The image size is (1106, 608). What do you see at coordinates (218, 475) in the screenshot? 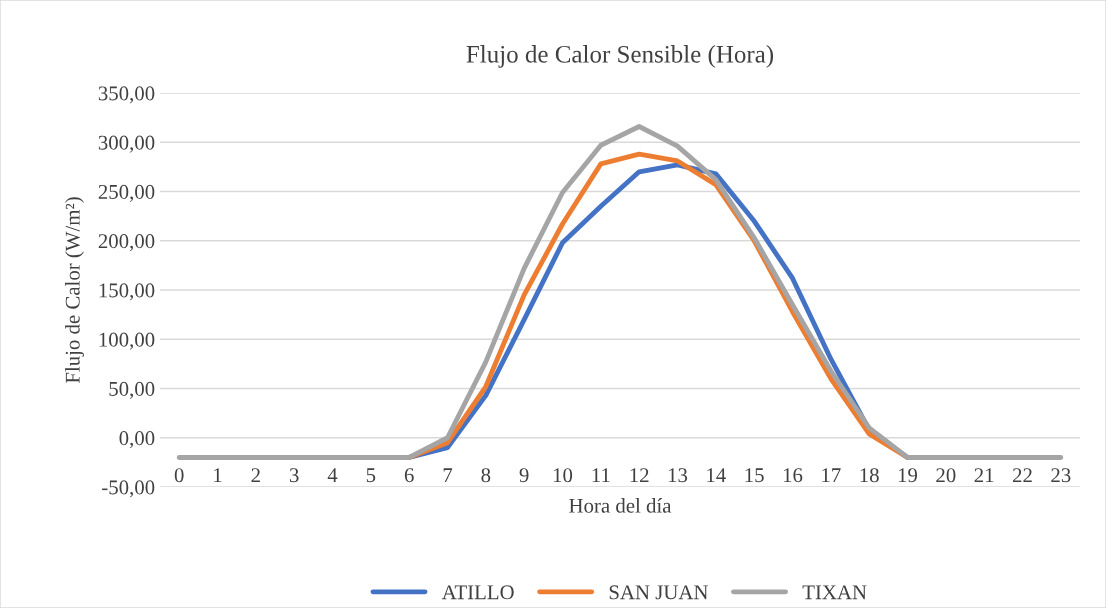
I see `x-tick-label: 1` at bounding box center [218, 475].